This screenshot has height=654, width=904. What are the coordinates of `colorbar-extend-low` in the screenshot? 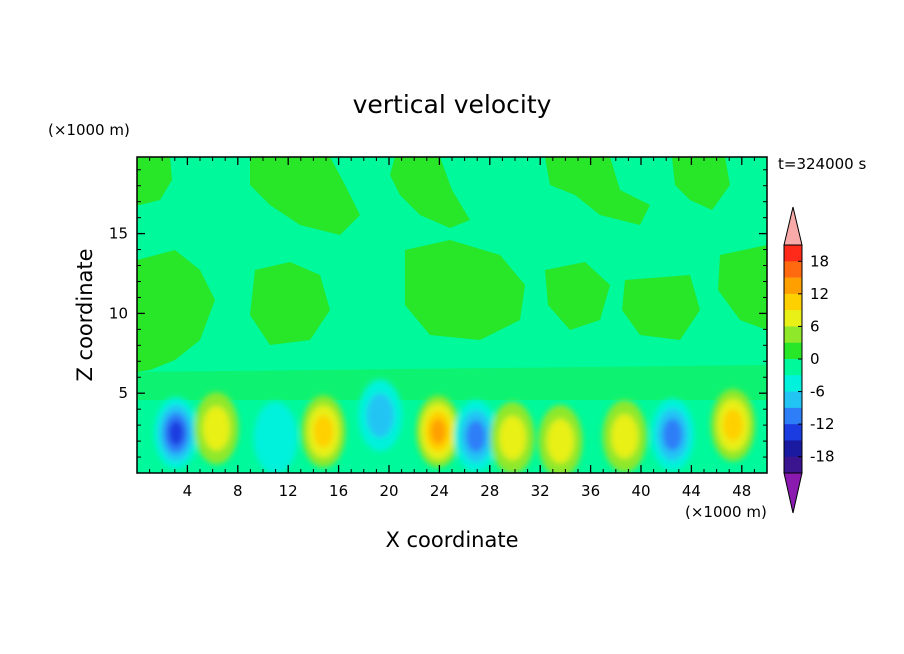 It's located at (793, 493).